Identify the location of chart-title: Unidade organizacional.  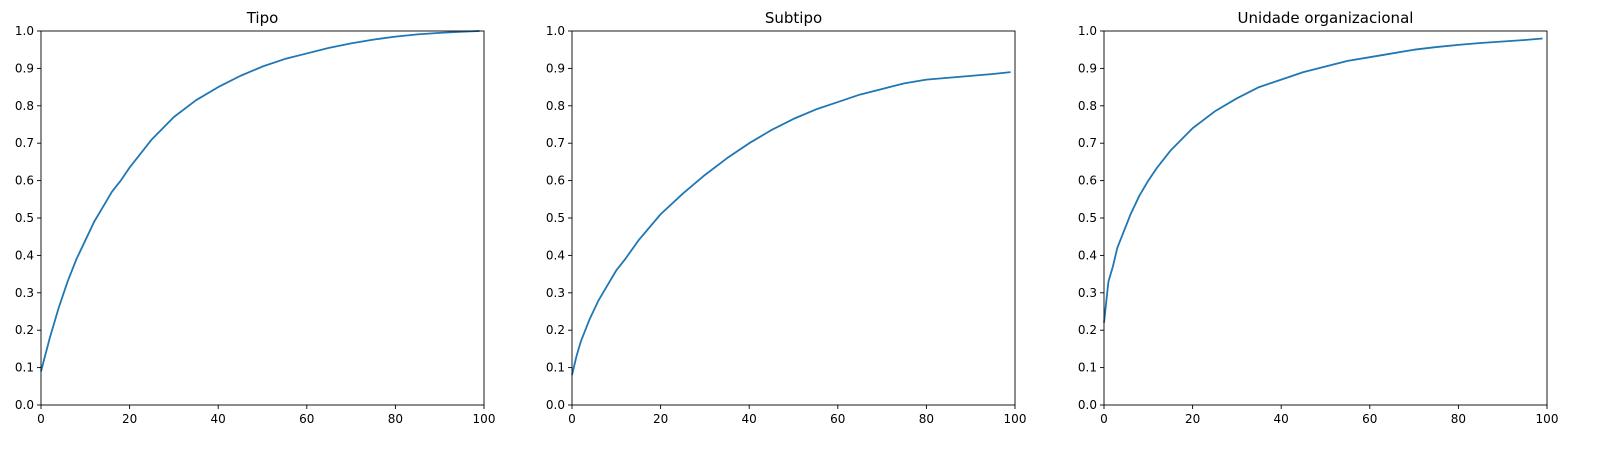
(1326, 18).